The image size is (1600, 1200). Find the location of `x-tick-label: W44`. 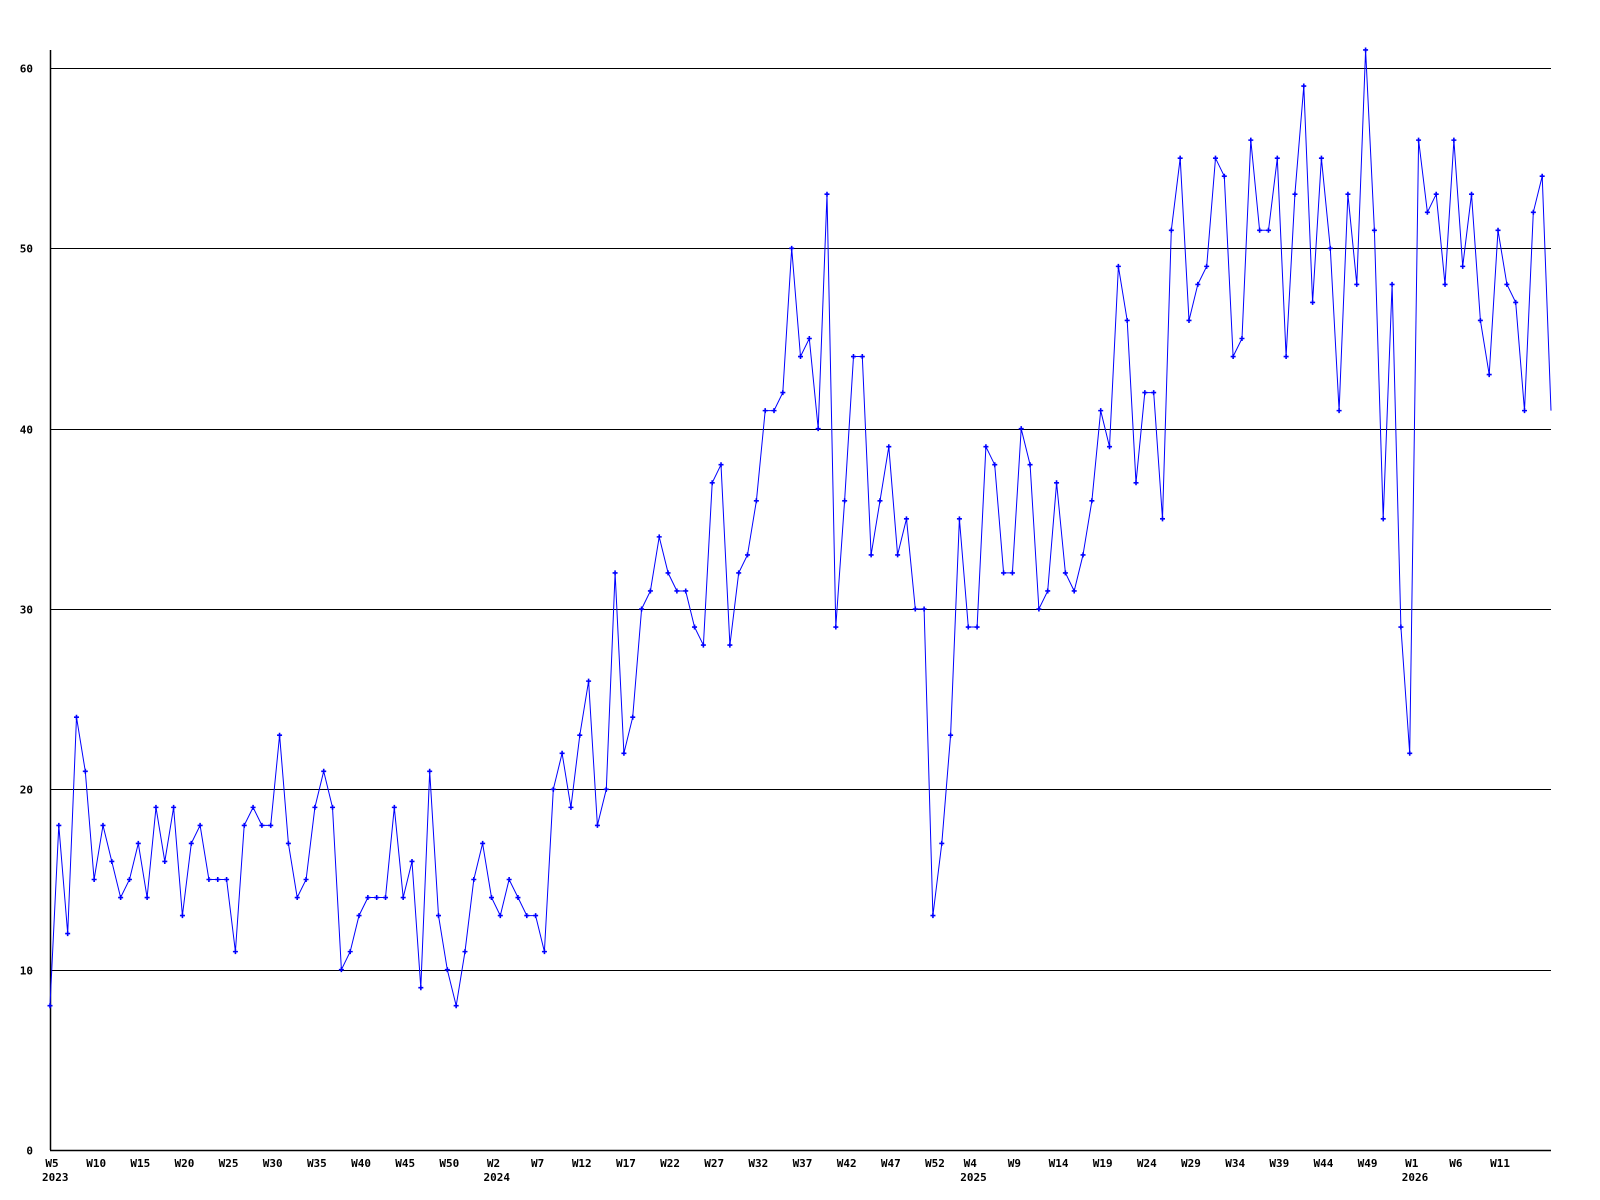

x-tick-label: W44 is located at coordinates (1323, 1163).